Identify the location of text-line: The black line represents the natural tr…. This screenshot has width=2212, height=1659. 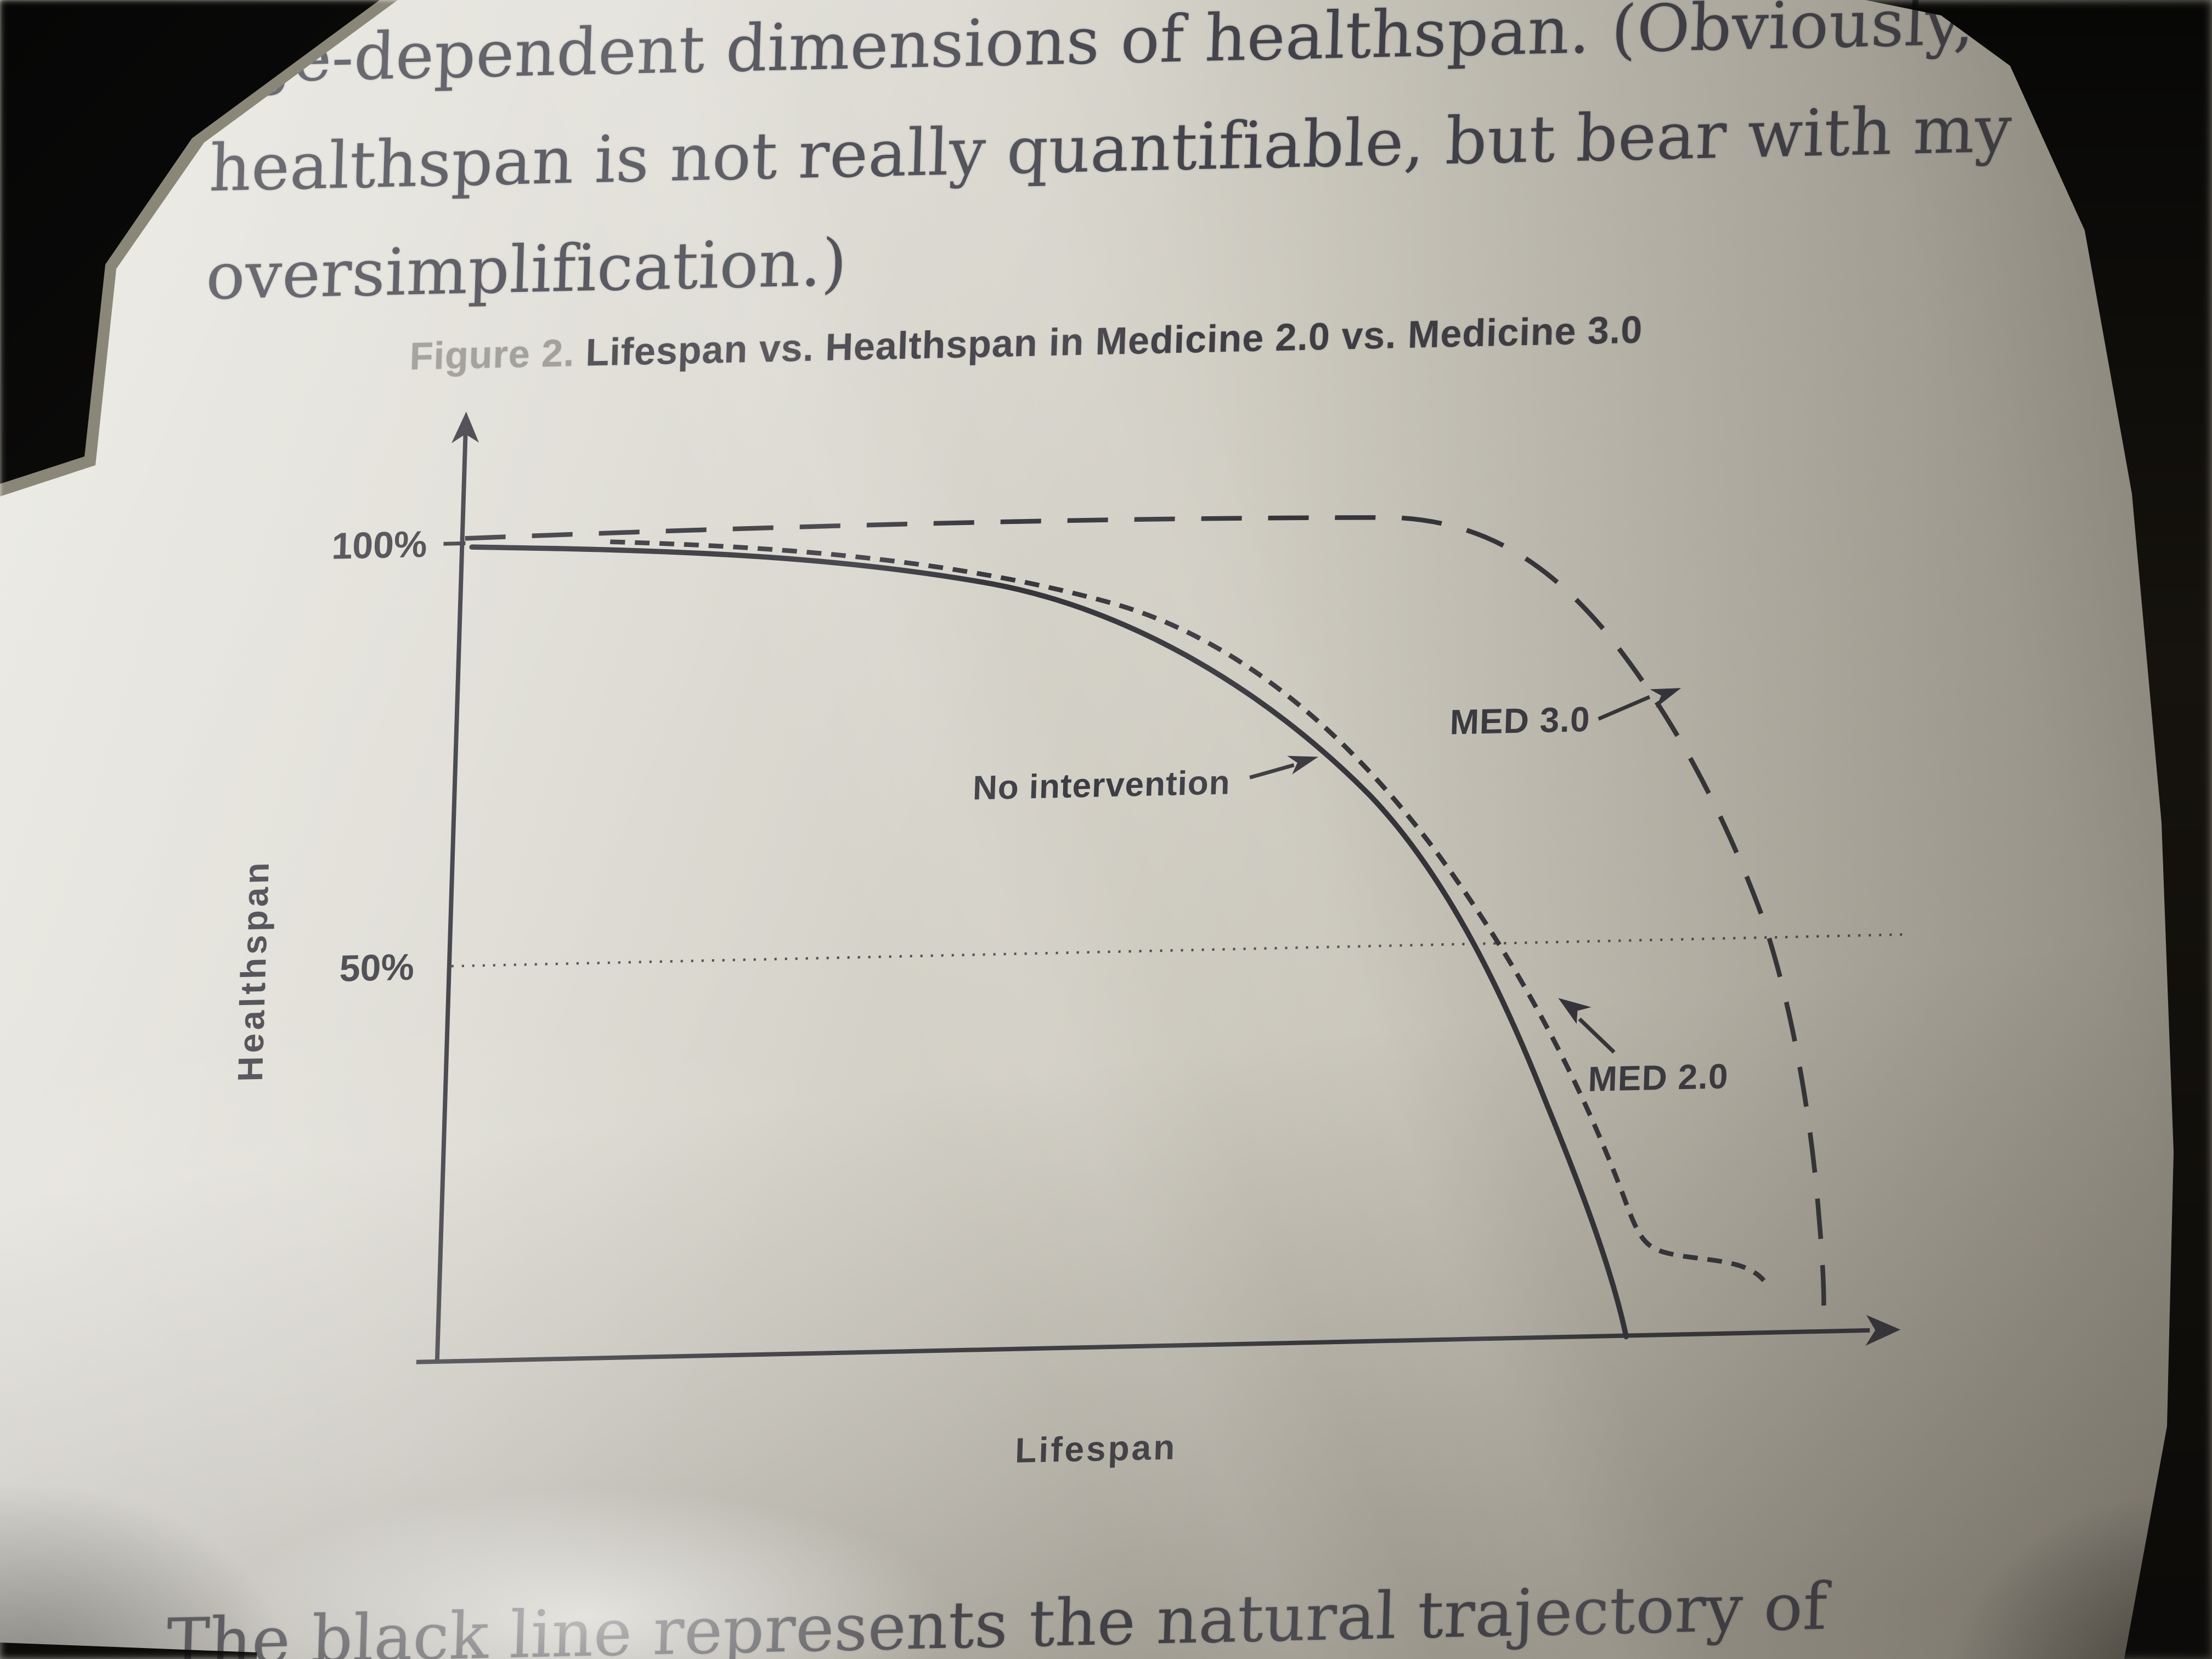
(997, 1613).